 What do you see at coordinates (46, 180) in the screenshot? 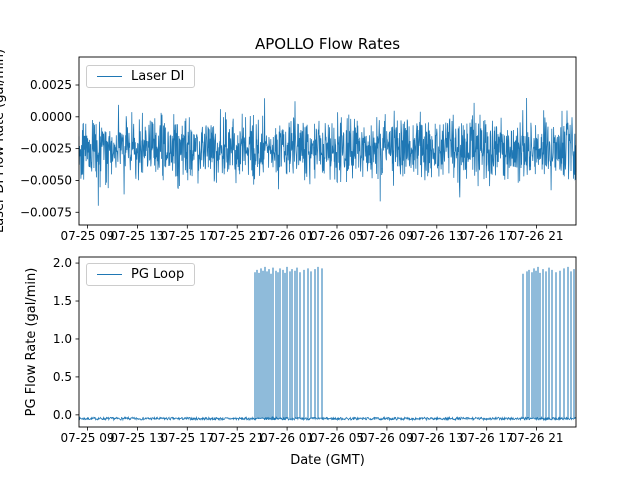
I see `y-tick-label: −0.0050` at bounding box center [46, 180].